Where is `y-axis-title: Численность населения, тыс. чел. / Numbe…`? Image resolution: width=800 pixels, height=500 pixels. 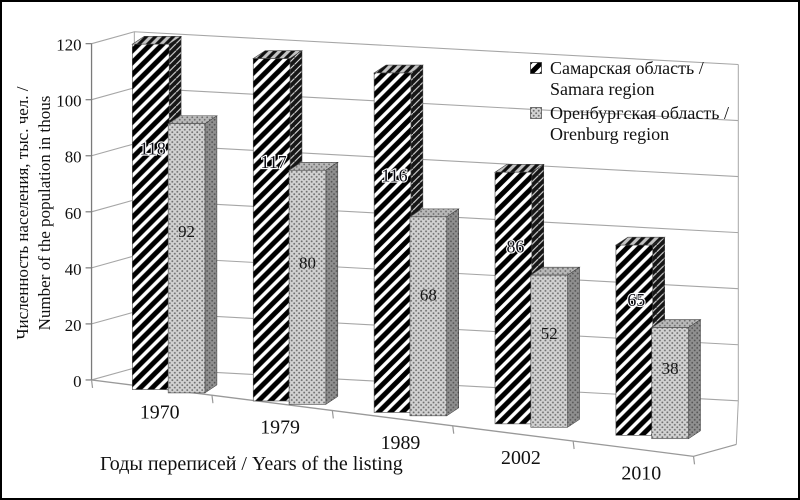 y-axis-title: Численность населения, тыс. чел. / Numbe… is located at coordinates (35, 213).